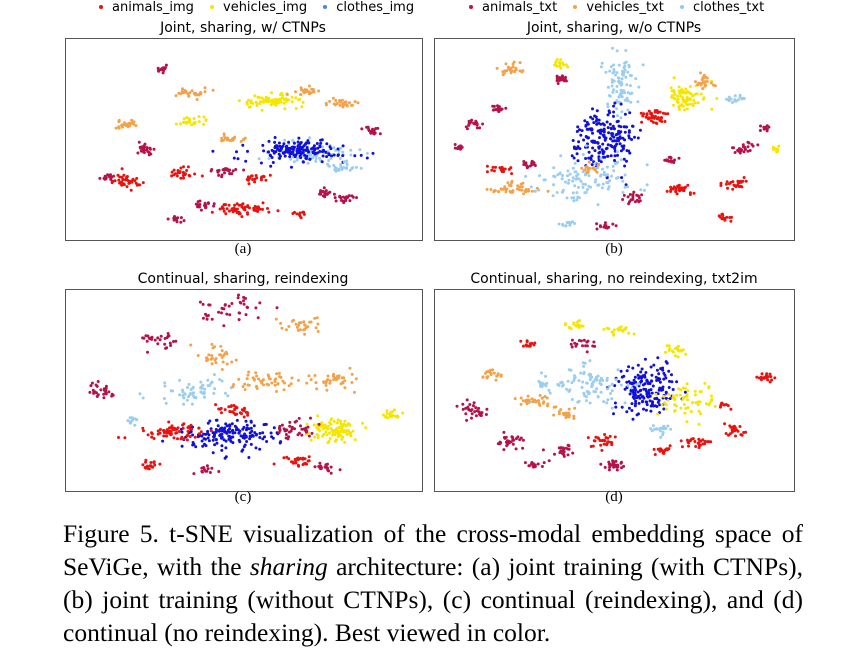 The image size is (867, 649). I want to click on legend-item-clothes-img: clothes_img, so click(366, 7).